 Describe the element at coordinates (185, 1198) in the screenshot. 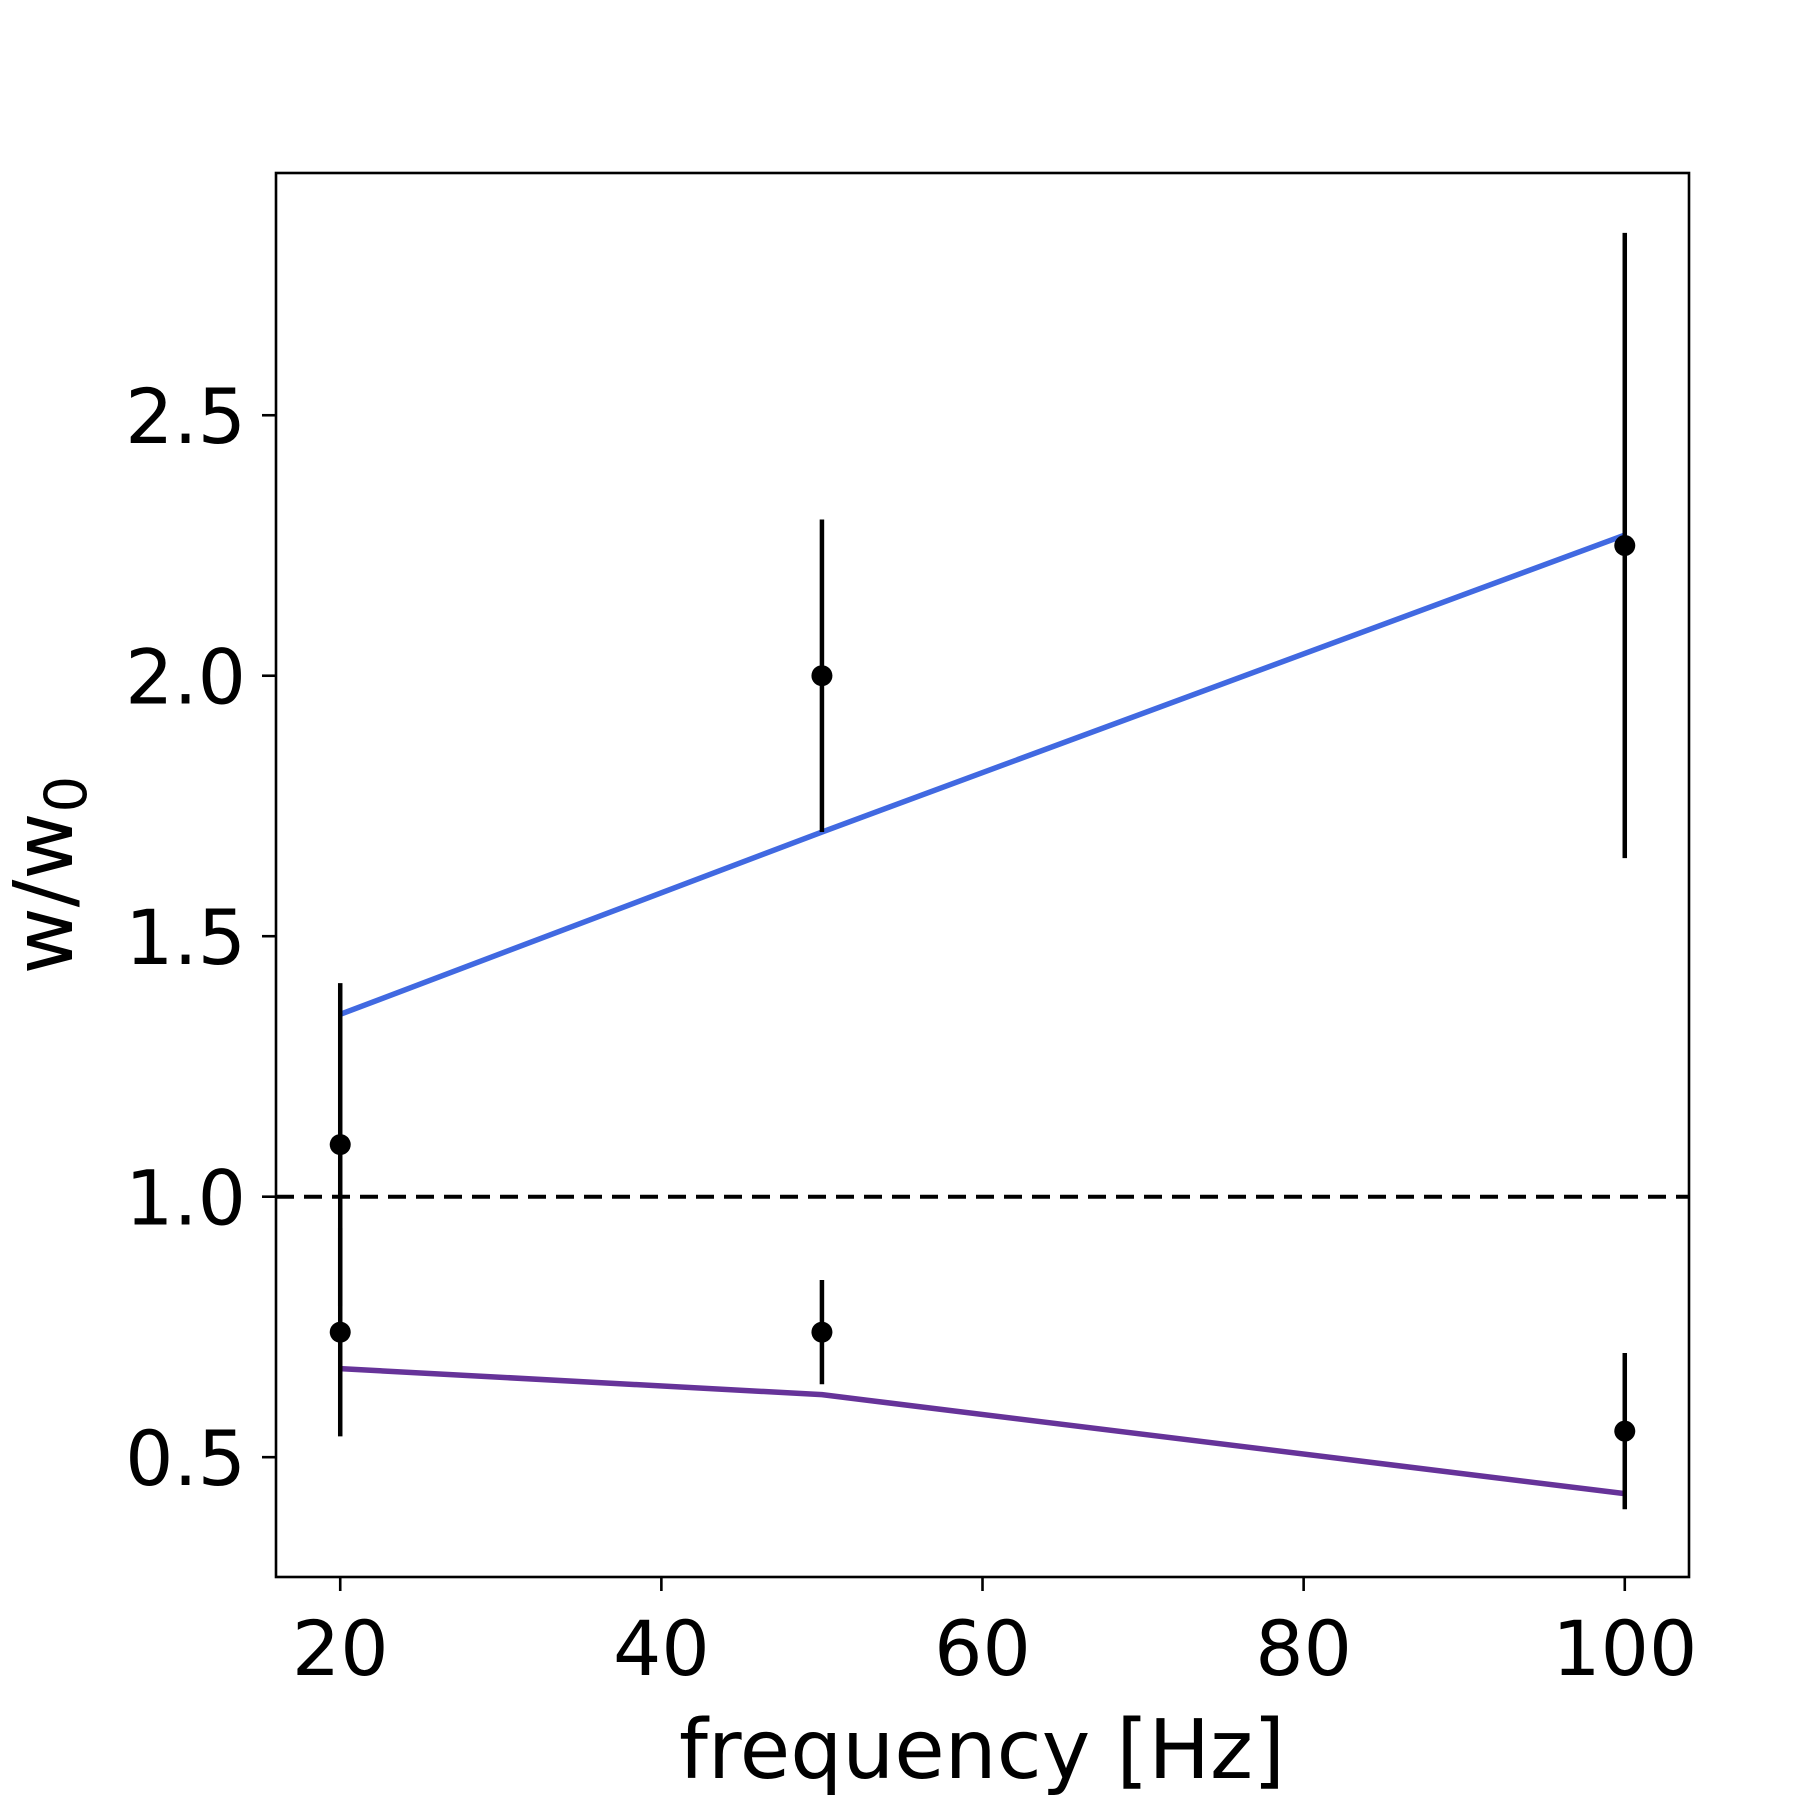

I see `y-tick-label-1: 1.0` at that location.